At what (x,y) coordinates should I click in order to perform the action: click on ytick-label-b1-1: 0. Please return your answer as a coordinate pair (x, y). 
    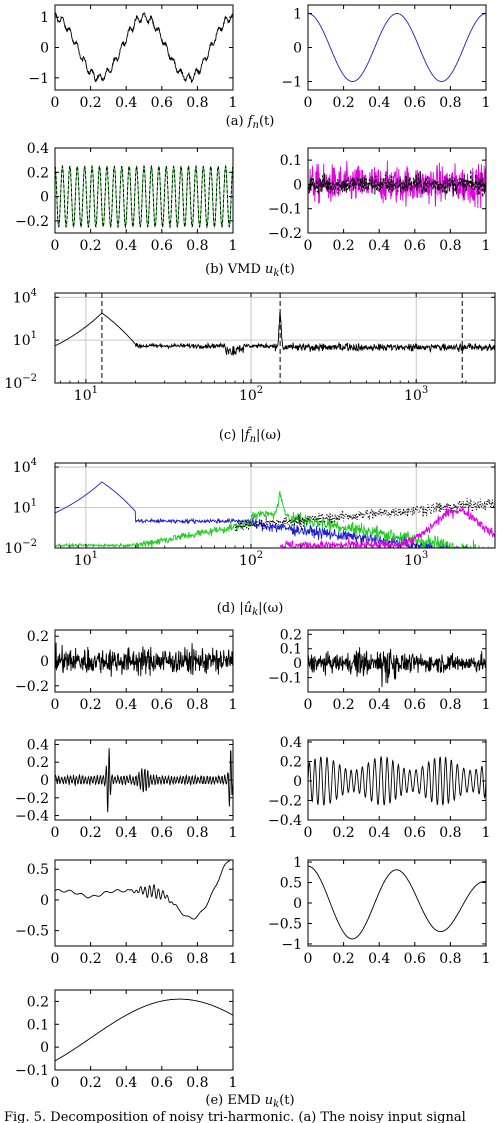
    Looking at the image, I should click on (44, 198).